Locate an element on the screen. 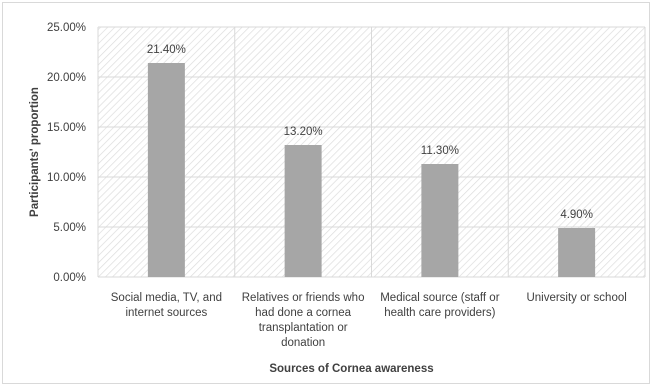 This screenshot has width=654, height=387. y-axis-title: Participants' proportion is located at coordinates (35, 152).